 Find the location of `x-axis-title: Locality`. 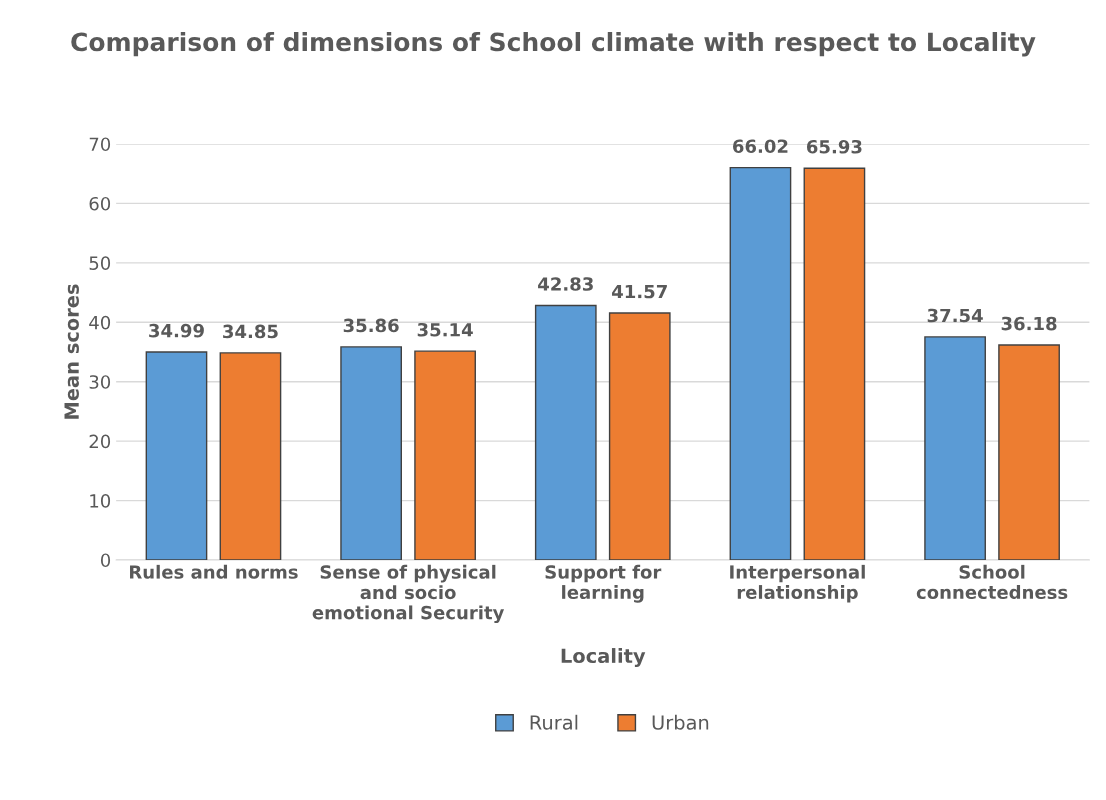

x-axis-title: Locality is located at coordinates (603, 658).